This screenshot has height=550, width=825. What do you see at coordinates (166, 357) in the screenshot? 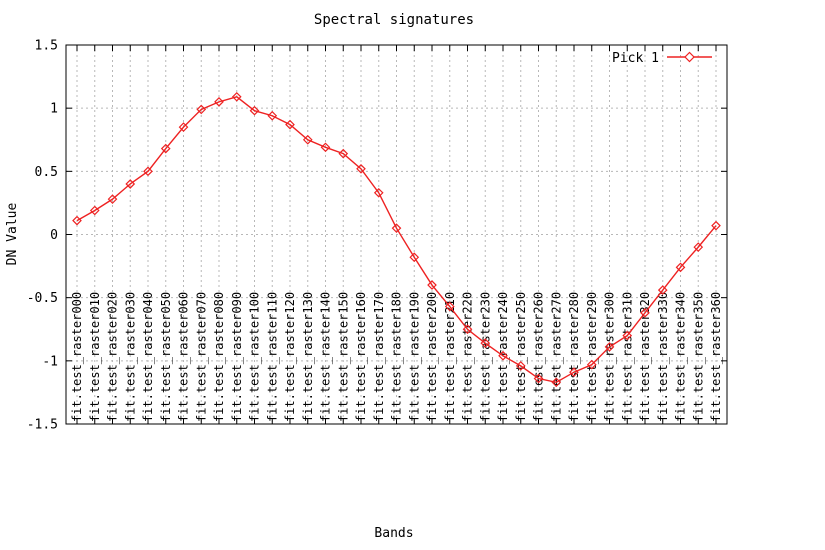
I see `x-tick-label: fit.test_raster050` at bounding box center [166, 357].